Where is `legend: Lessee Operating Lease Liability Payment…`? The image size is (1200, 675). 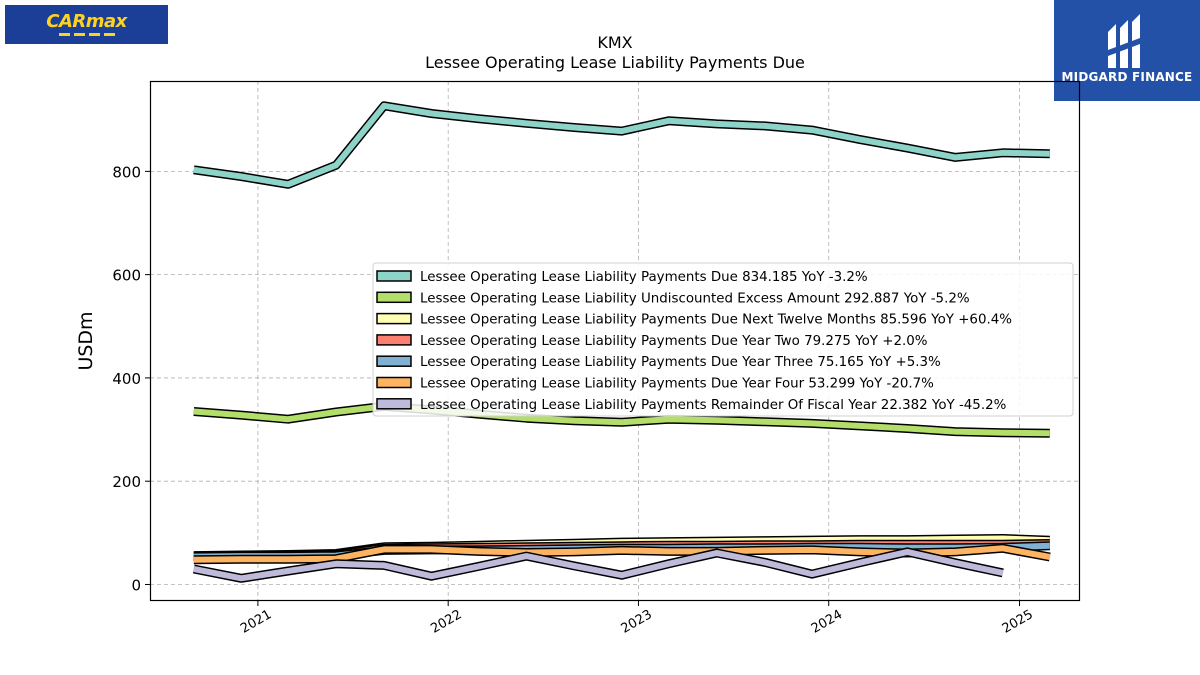
legend: Lessee Operating Lease Liability Payment… is located at coordinates (723, 339).